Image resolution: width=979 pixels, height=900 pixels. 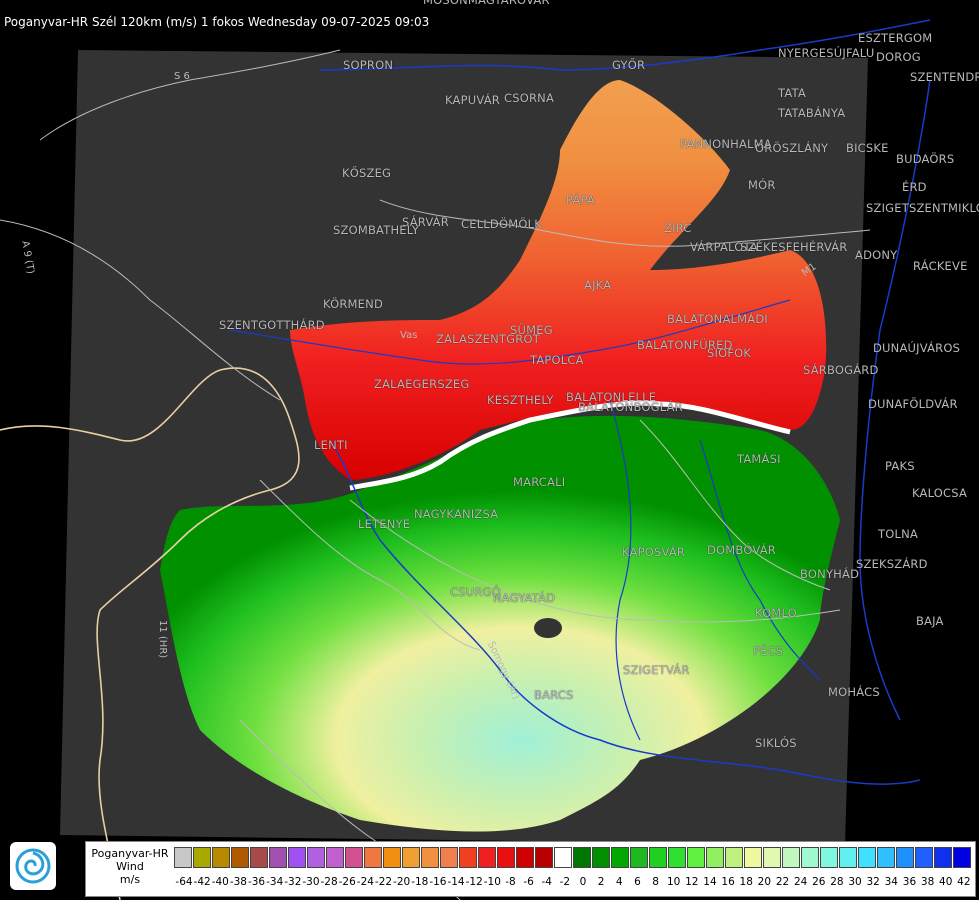 I want to click on city-label-sarvar: SÁRVÁR, so click(x=425, y=222).